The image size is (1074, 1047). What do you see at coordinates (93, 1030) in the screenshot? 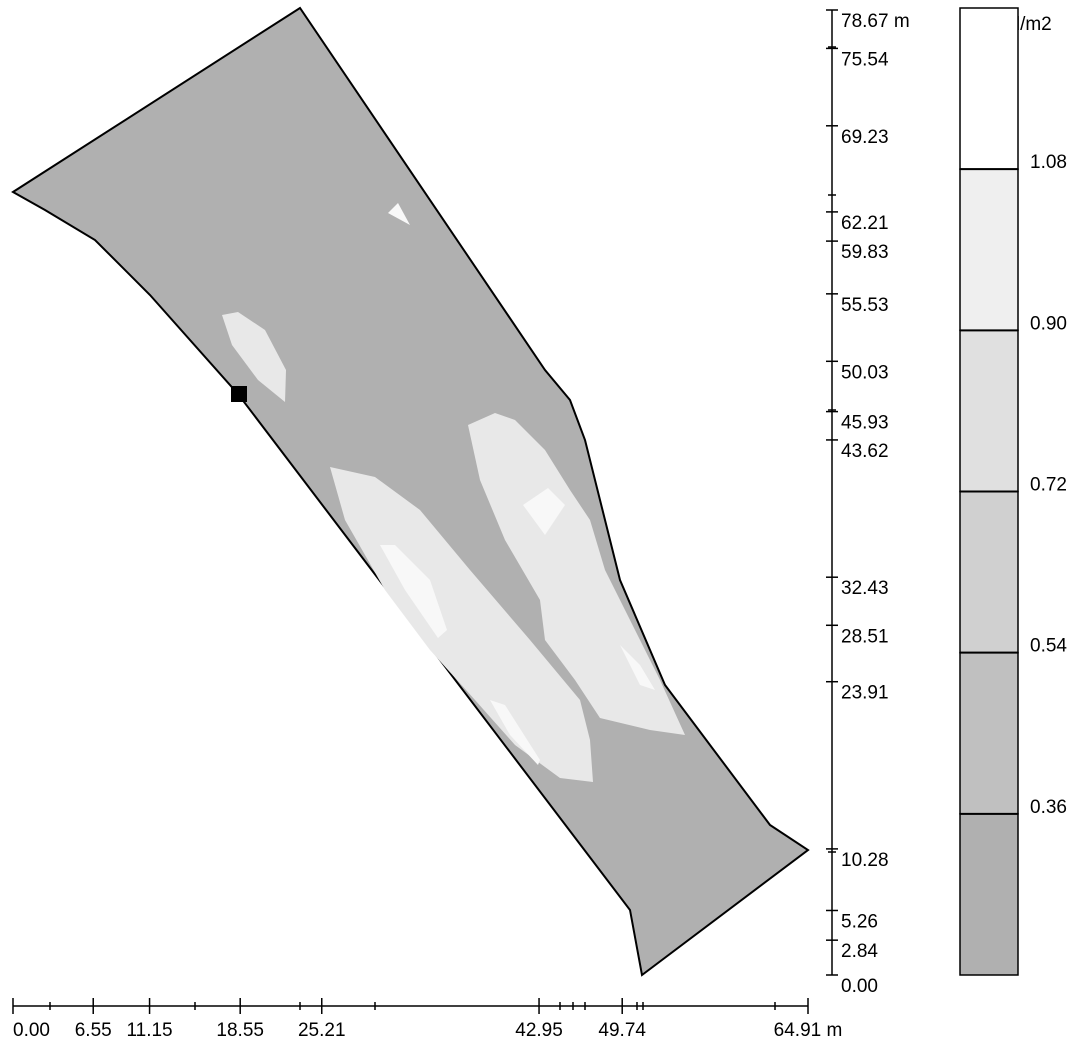
I see `x-tick-label: 6.55` at bounding box center [93, 1030].